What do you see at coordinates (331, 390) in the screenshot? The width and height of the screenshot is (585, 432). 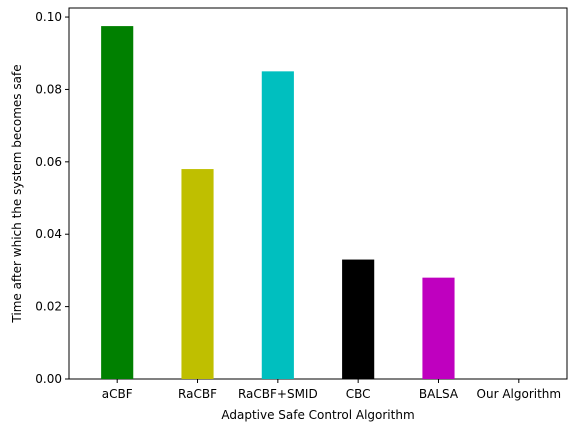 I see `x-axis: aCBF RaCBF RaCBF+SMID CBC BALSA Our Algorithm` at bounding box center [331, 390].